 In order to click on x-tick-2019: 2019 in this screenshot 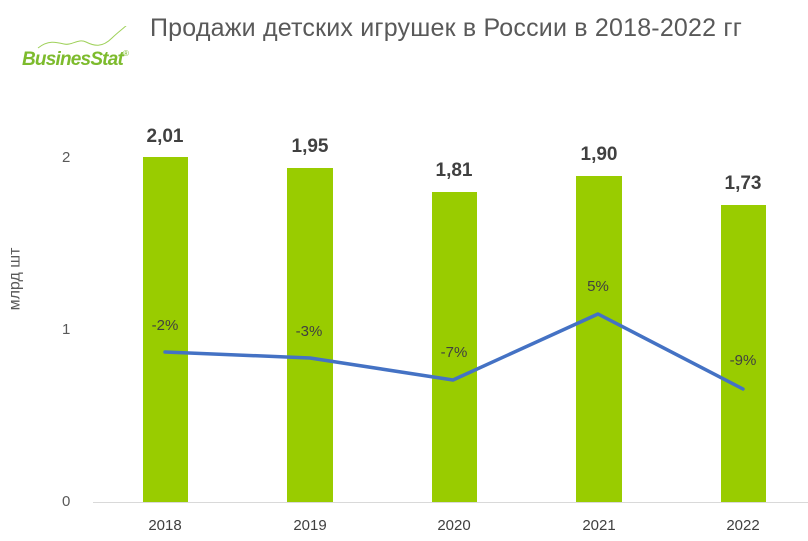, I will do `click(310, 525)`.